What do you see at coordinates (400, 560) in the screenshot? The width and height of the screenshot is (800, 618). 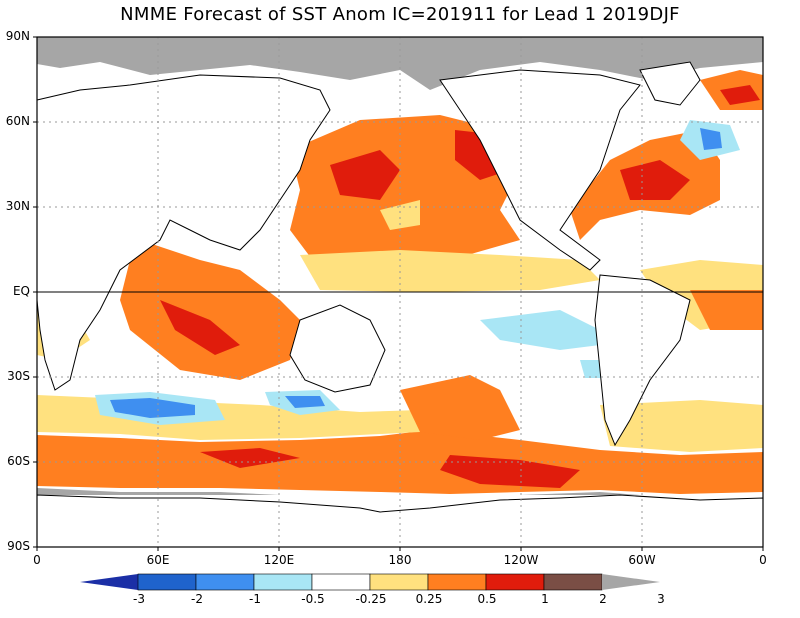 I see `lon-label-180: 180` at bounding box center [400, 560].